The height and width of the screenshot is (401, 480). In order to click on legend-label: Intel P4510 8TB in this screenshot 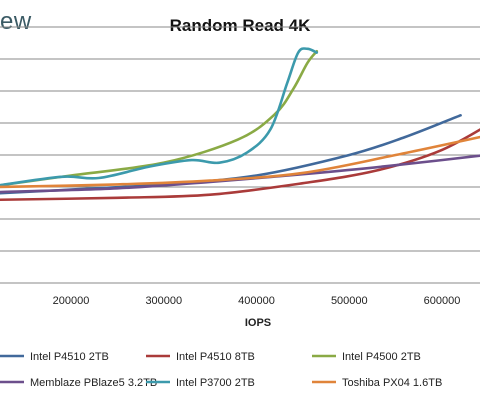, I will do `click(215, 357)`.